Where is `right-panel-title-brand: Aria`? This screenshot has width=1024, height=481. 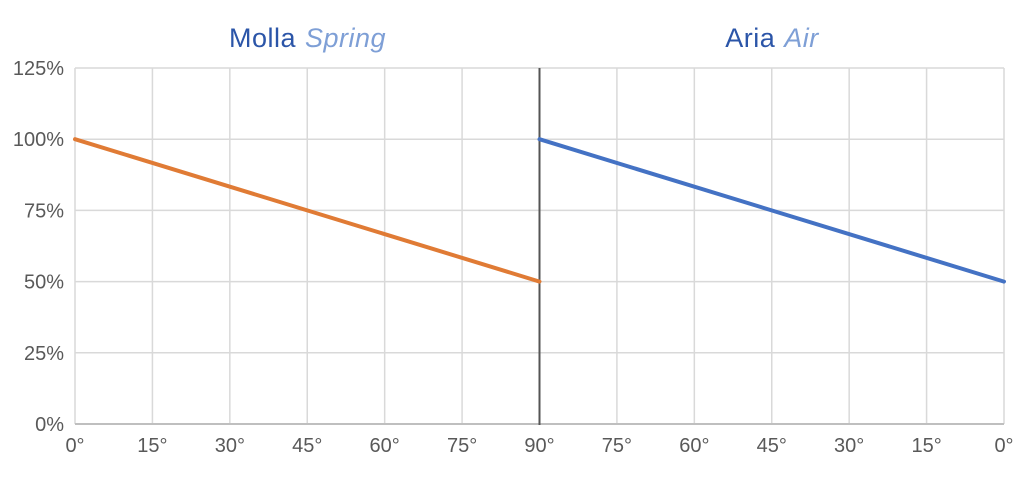 right-panel-title-brand: Aria is located at coordinates (750, 37).